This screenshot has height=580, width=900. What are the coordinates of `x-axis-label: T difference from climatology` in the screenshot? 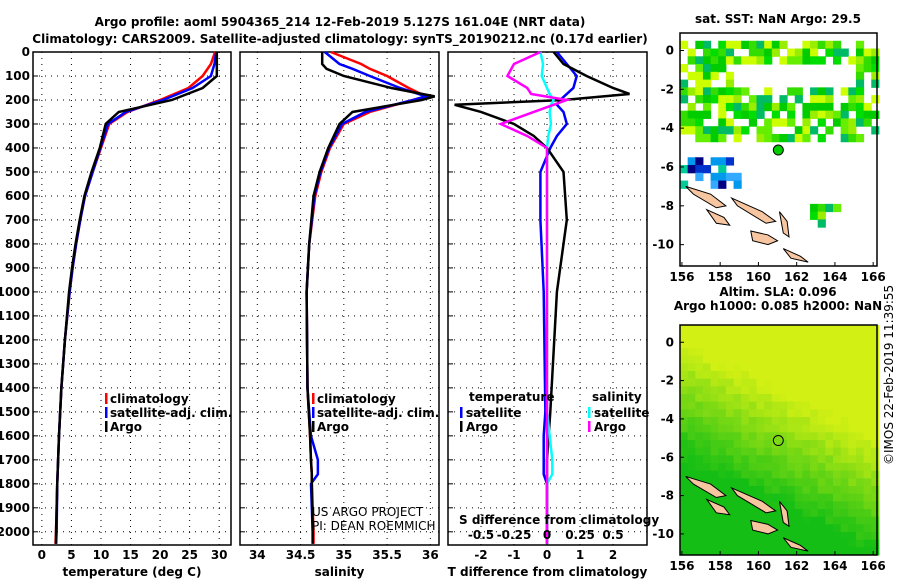 It's located at (548, 572).